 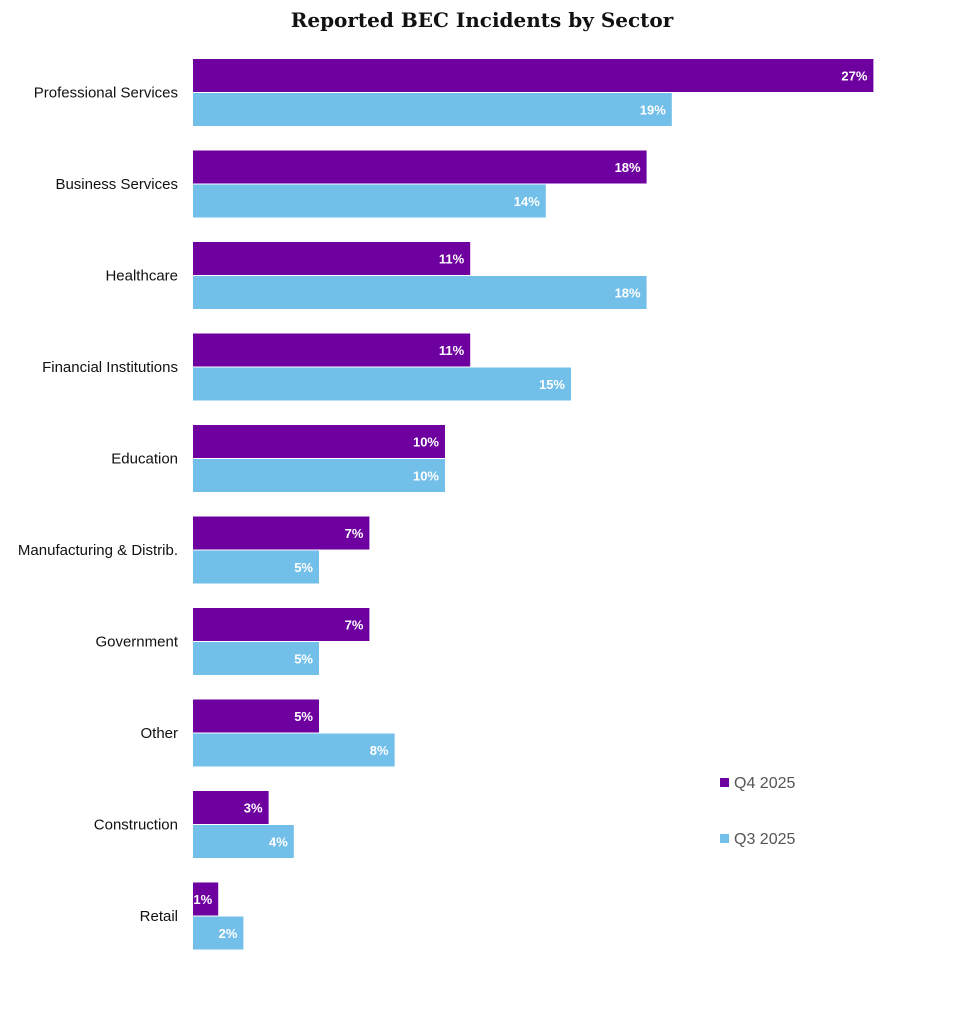 What do you see at coordinates (482, 20) in the screenshot?
I see `chart-title: Reported BEC Incidents by Sector` at bounding box center [482, 20].